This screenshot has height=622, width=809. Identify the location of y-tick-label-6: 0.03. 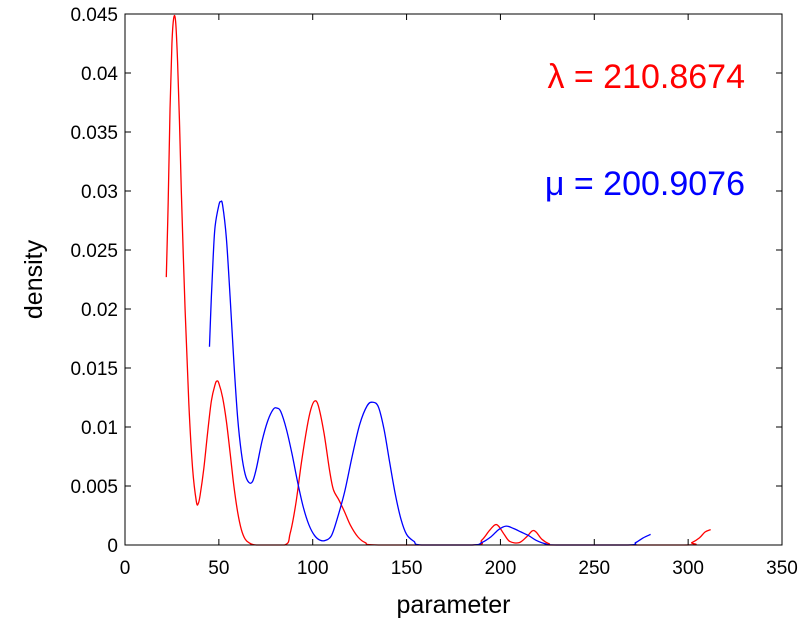
(99, 192).